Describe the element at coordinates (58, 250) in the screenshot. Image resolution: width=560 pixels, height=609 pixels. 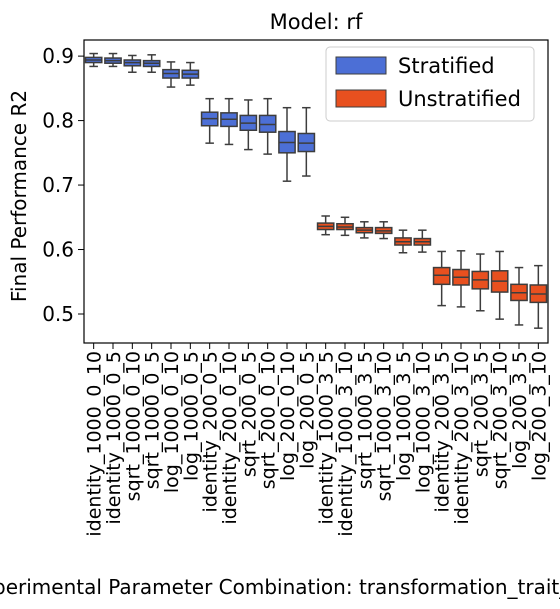
I see `y-tick-label: 0.6` at that location.